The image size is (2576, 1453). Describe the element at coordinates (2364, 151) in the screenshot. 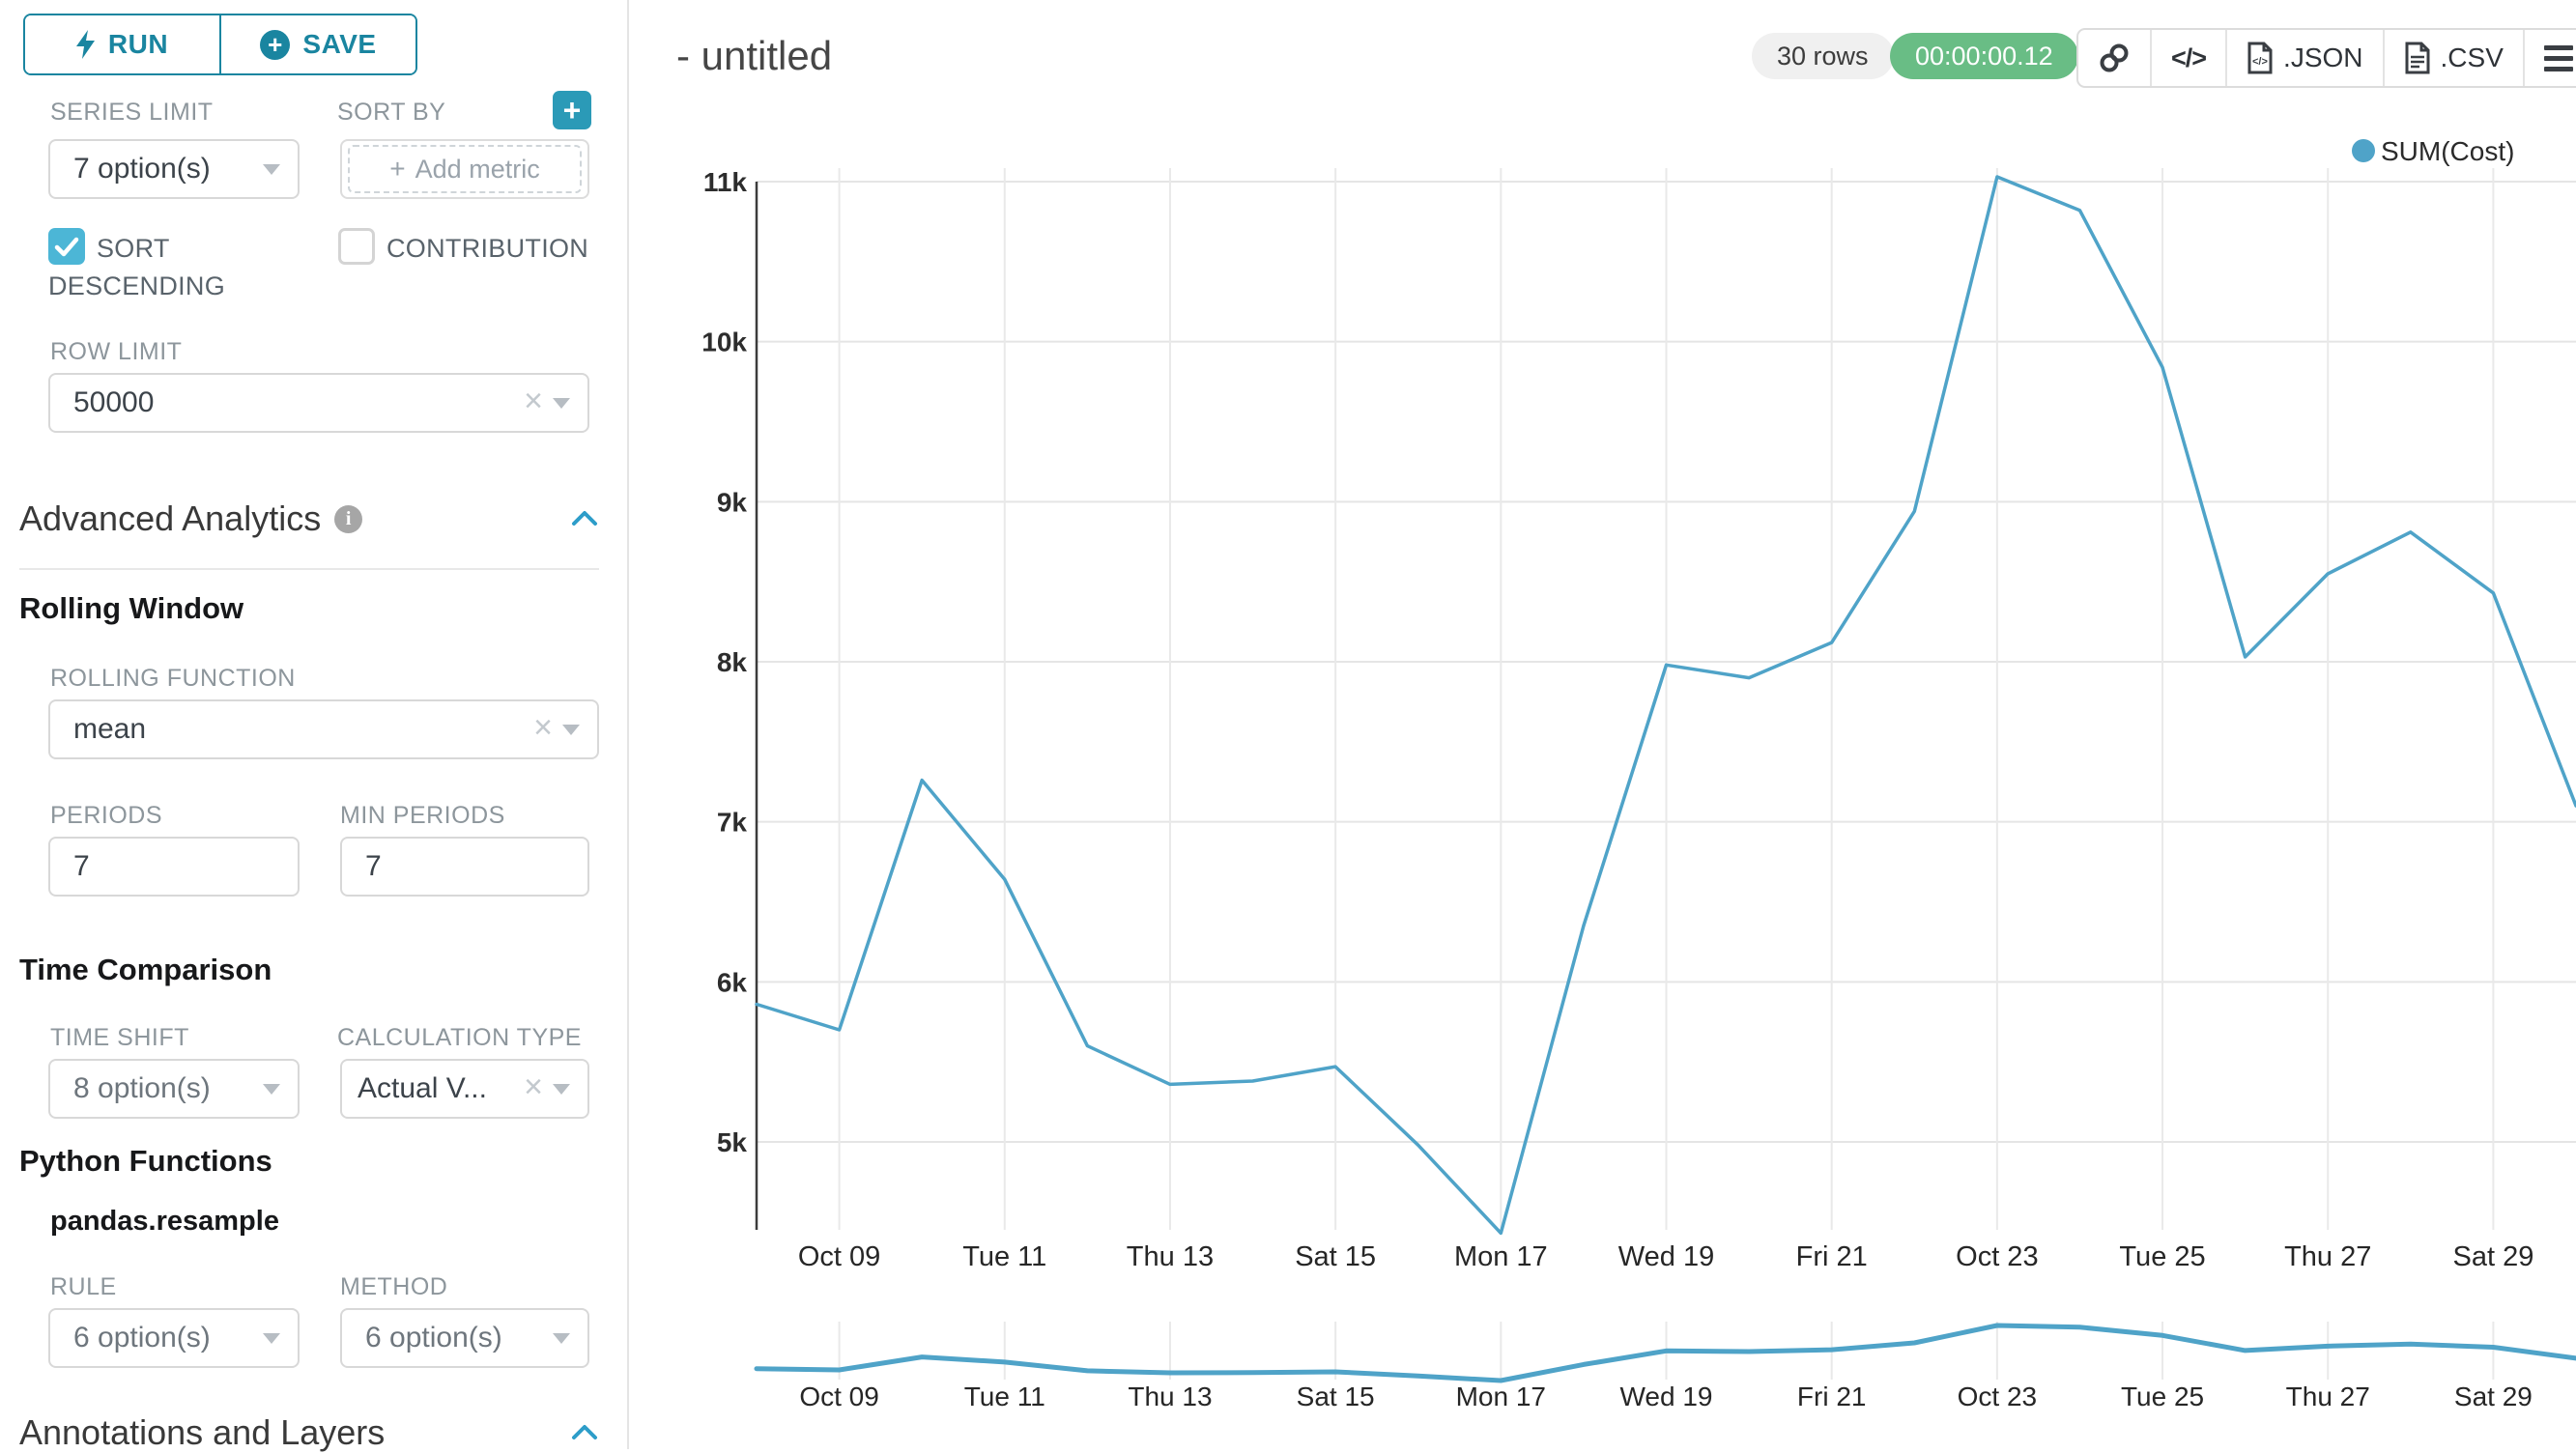

I see `dot-icon` at that location.